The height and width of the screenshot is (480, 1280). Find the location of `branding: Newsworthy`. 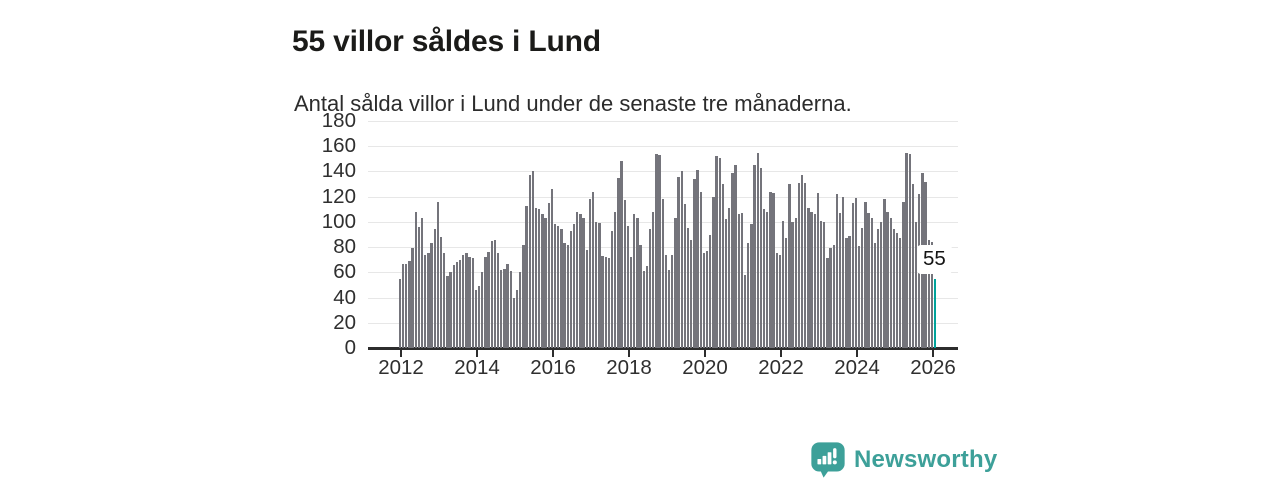

branding: Newsworthy is located at coordinates (904, 460).